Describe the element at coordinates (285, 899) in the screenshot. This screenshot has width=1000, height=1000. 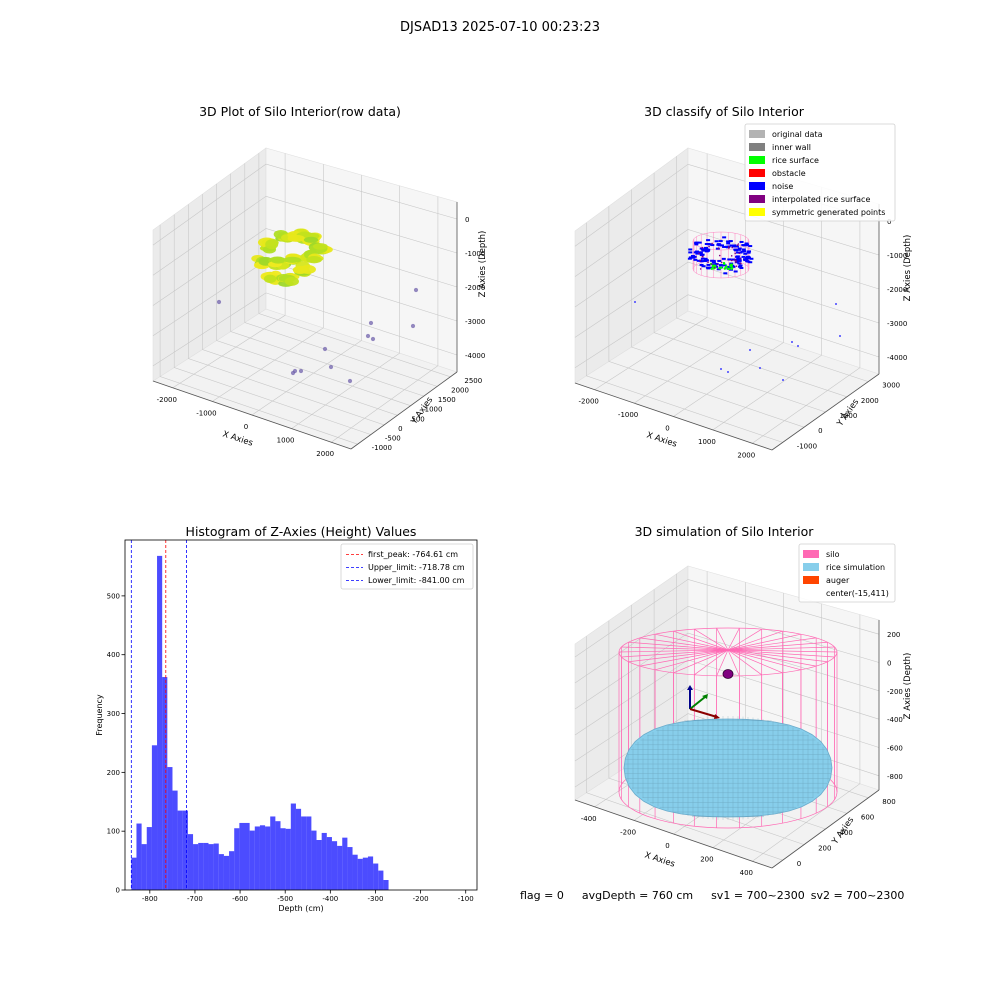
I see `x-tick-label: -500` at that location.